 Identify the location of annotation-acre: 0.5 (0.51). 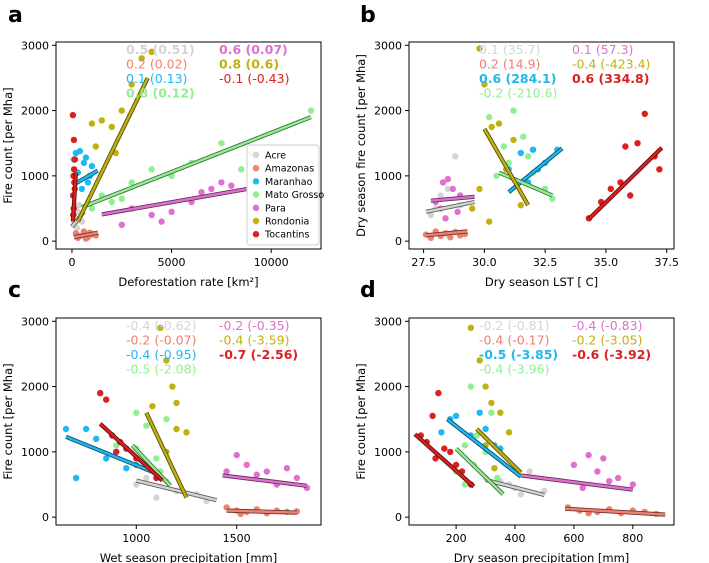
(160, 49).